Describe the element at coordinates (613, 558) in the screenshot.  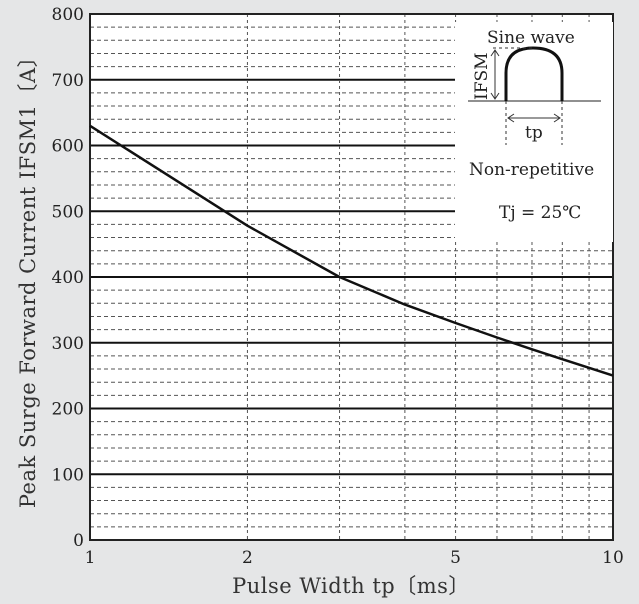
I see `x-tick-label: 10` at that location.